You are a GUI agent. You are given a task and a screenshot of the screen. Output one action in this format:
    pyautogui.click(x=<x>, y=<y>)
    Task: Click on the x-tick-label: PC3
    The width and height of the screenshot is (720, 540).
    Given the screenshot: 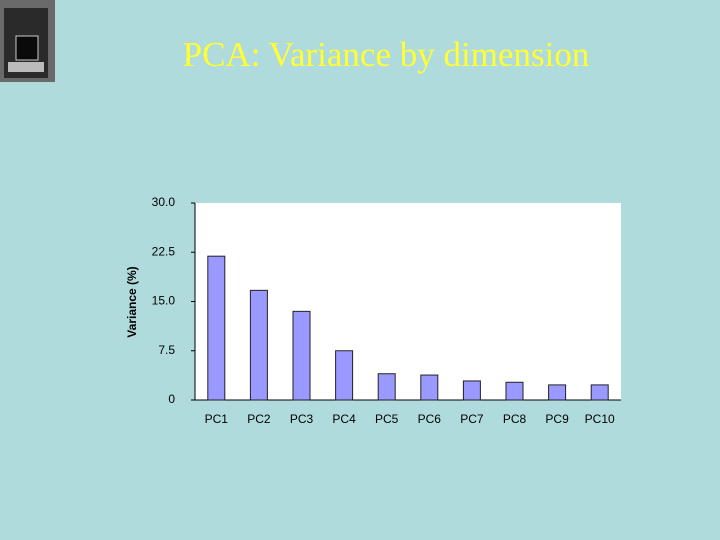 What is the action you would take?
    pyautogui.click(x=302, y=419)
    